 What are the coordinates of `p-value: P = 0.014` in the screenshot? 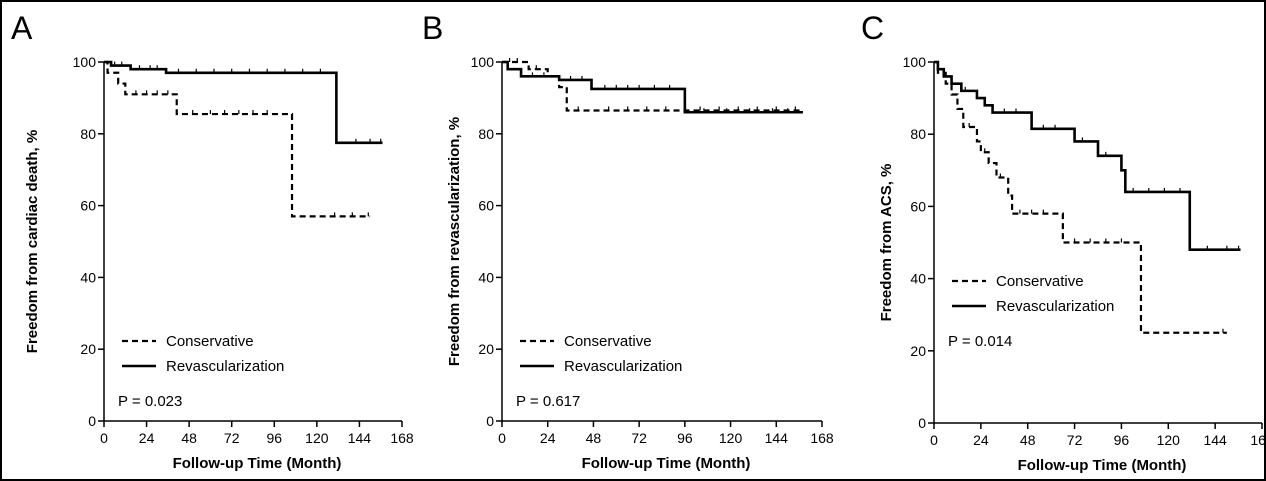 It's located at (980, 341).